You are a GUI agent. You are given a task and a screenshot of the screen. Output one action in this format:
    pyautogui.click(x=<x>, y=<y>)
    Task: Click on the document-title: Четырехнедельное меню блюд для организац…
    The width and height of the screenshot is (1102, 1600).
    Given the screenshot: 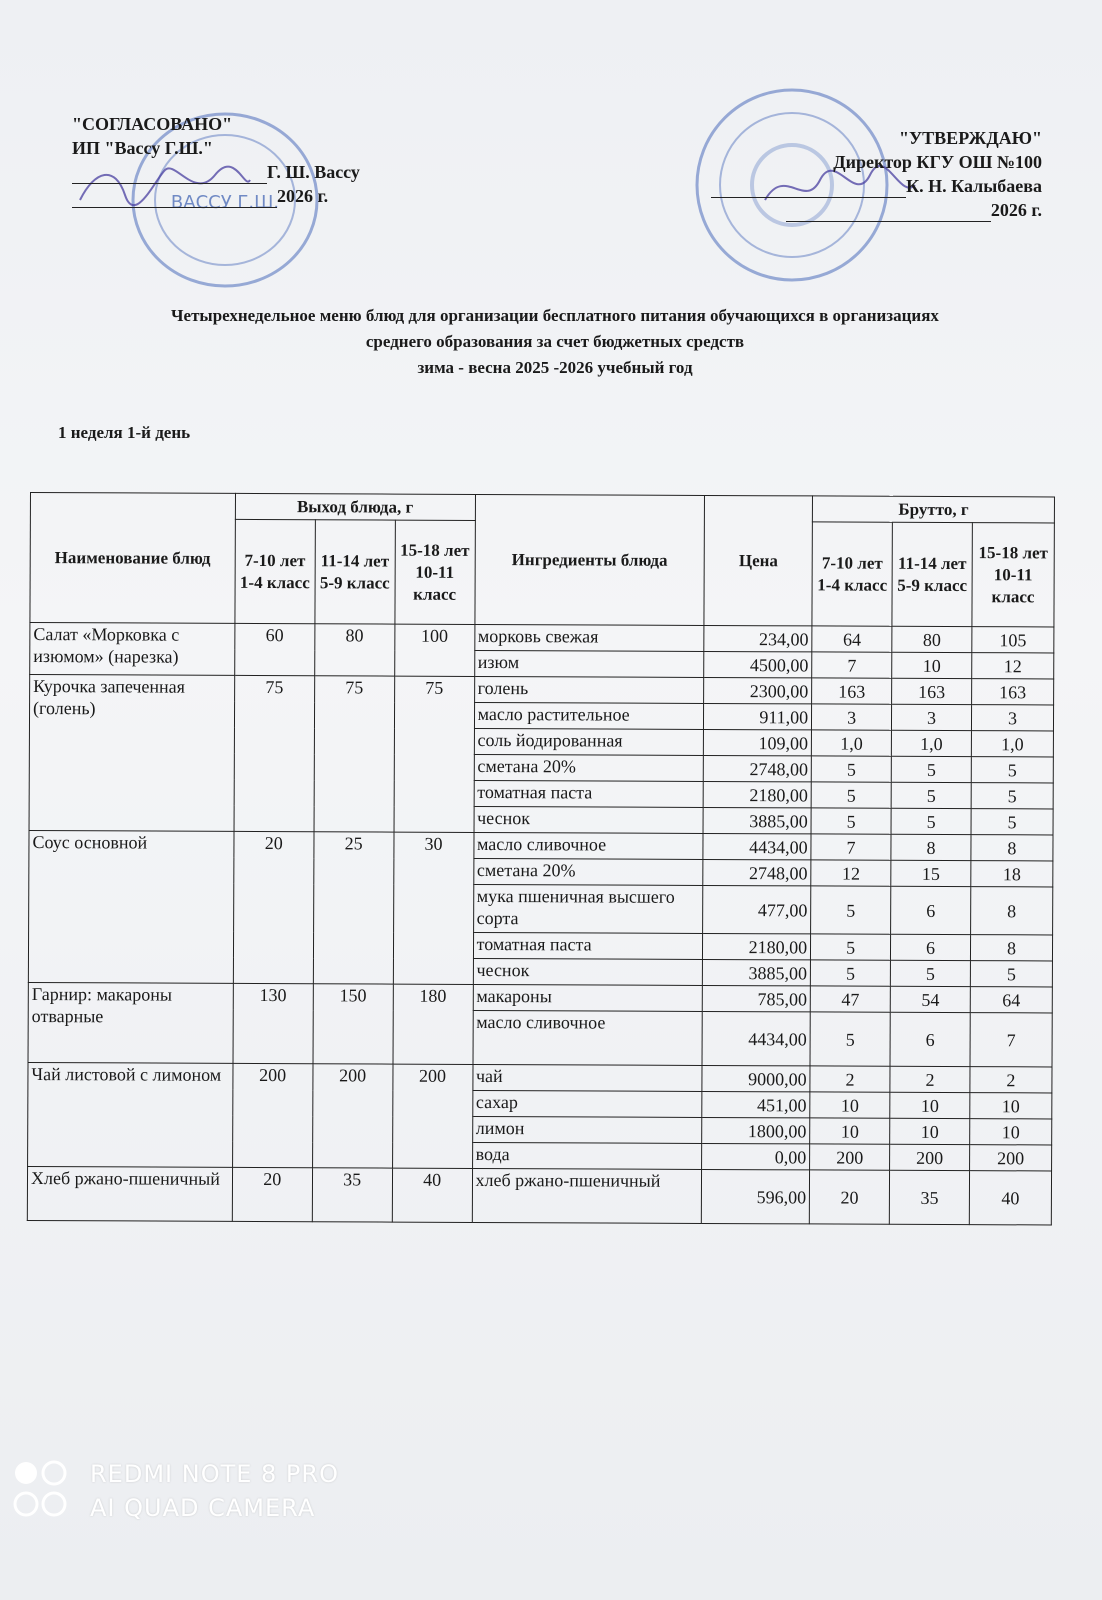 What is the action you would take?
    pyautogui.click(x=555, y=342)
    